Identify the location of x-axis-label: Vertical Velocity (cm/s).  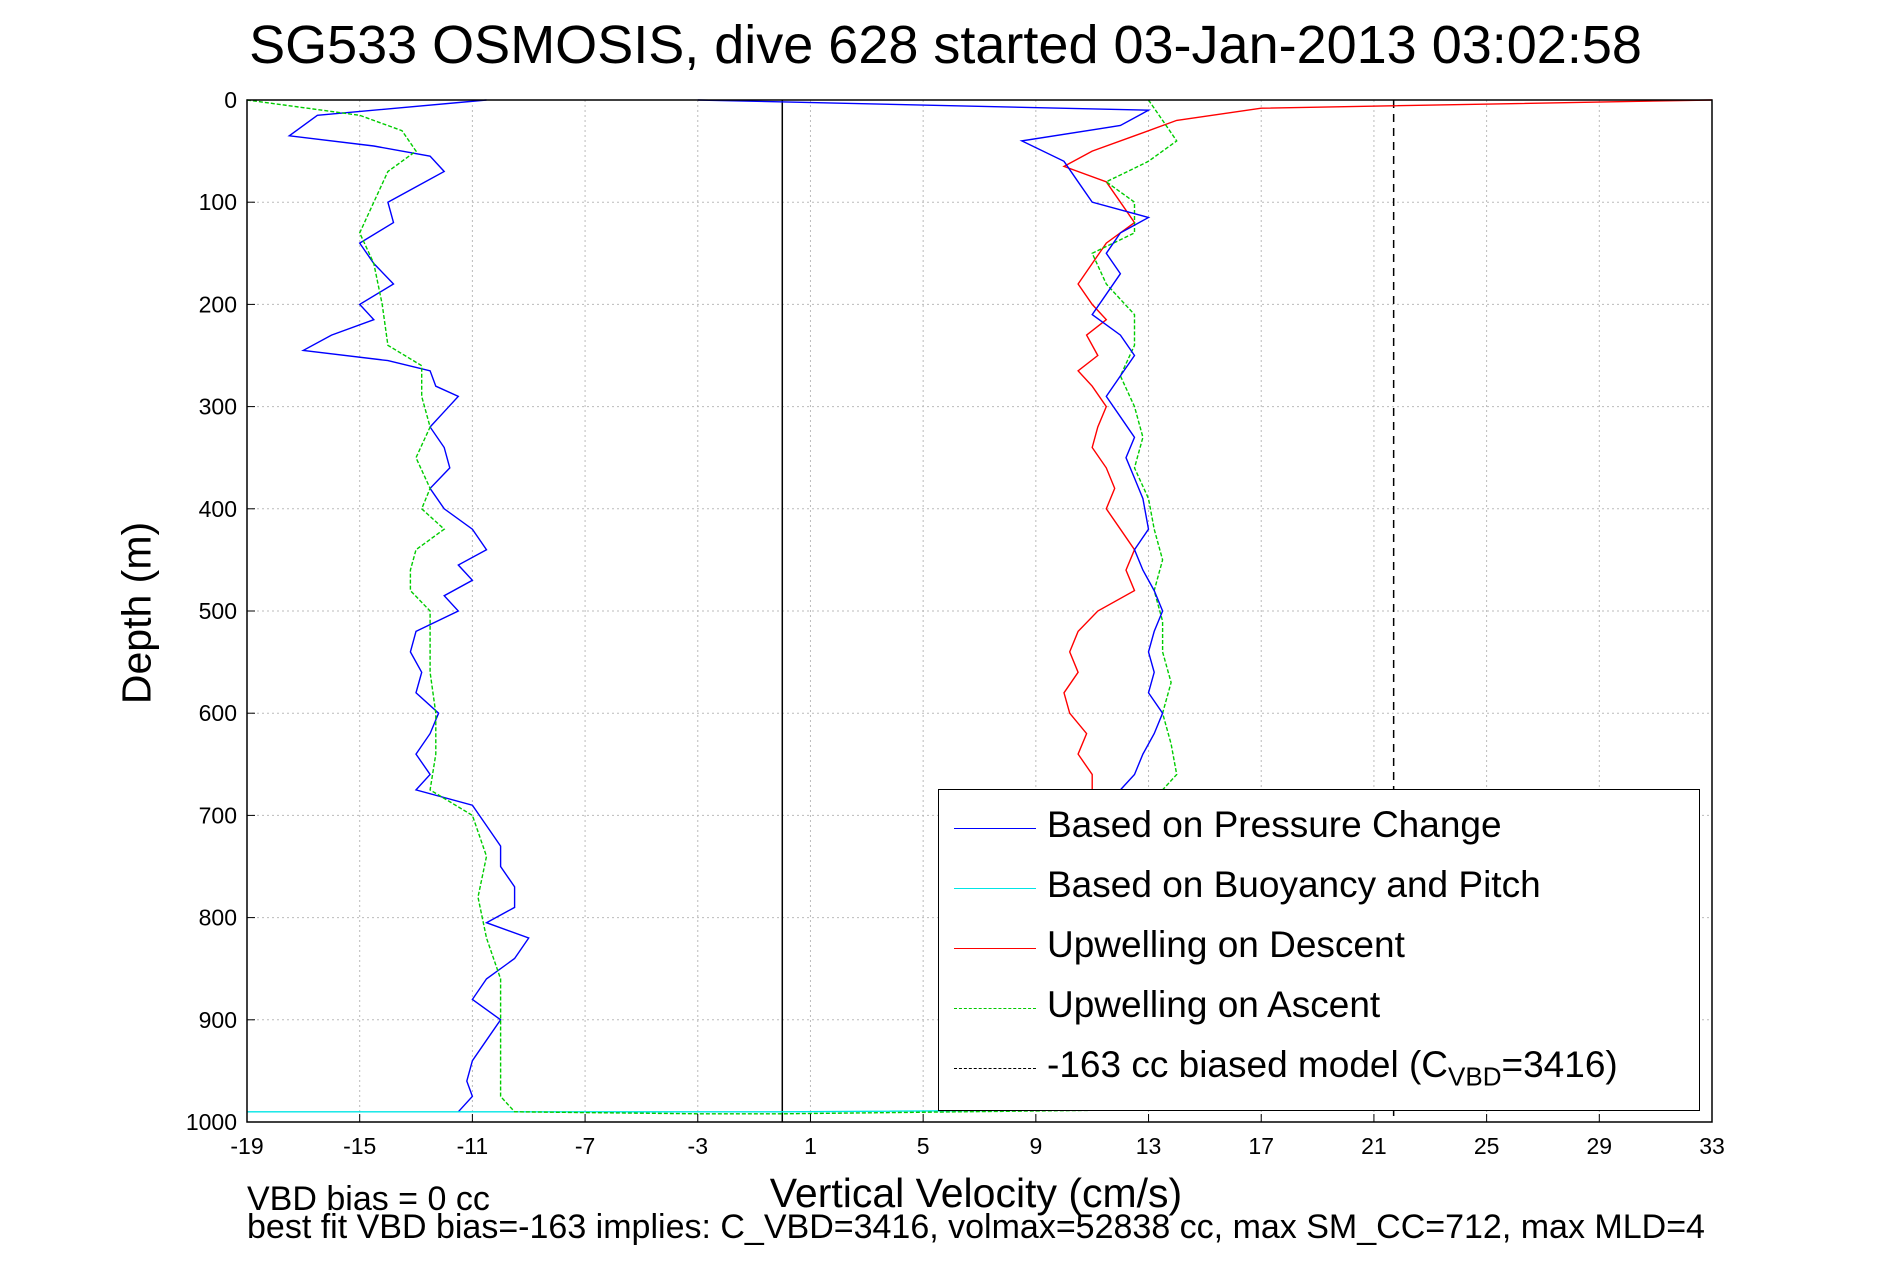
(976, 1193).